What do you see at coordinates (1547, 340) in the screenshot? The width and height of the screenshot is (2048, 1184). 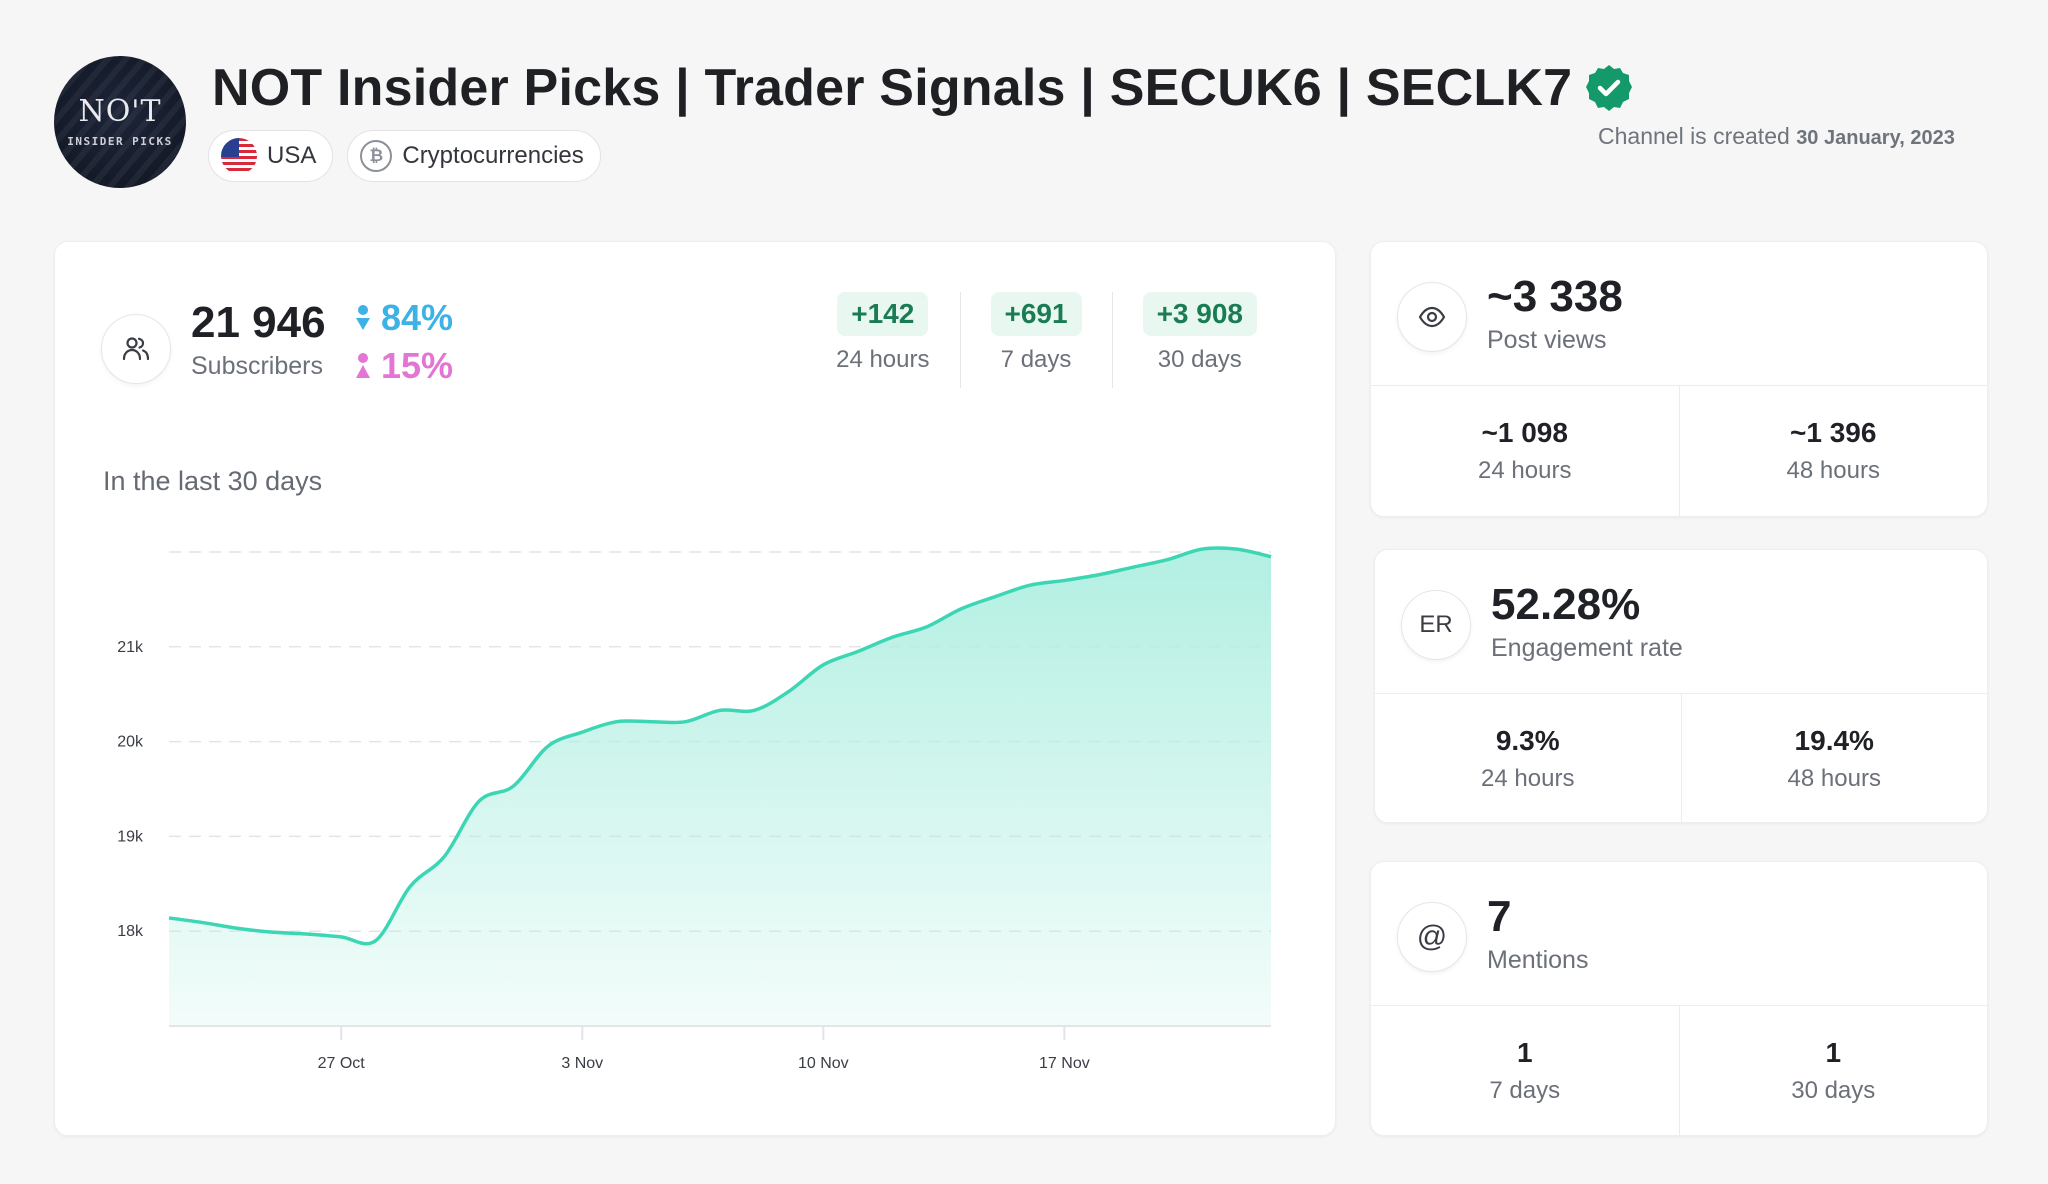 I see `post-views-label: Post views` at bounding box center [1547, 340].